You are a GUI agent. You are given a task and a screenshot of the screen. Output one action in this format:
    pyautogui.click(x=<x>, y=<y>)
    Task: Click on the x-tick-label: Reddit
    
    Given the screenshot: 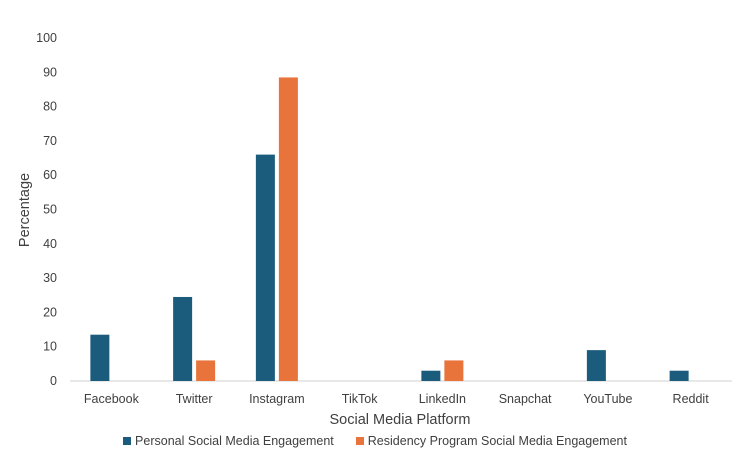 What is the action you would take?
    pyautogui.click(x=691, y=399)
    